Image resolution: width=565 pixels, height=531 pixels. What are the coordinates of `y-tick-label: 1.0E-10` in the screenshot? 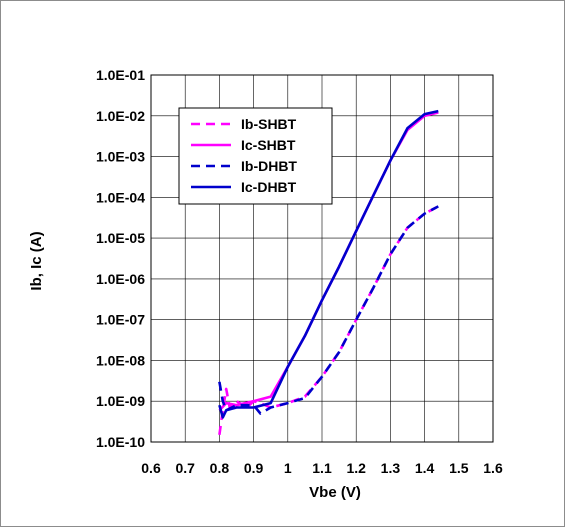 It's located at (120, 442).